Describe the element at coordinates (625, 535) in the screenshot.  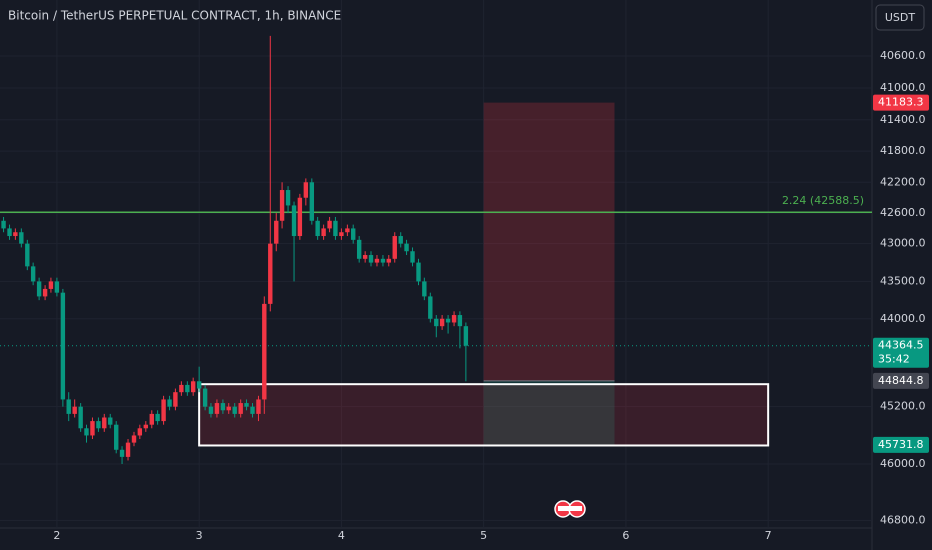
I see `x-tick-label: 6` at that location.